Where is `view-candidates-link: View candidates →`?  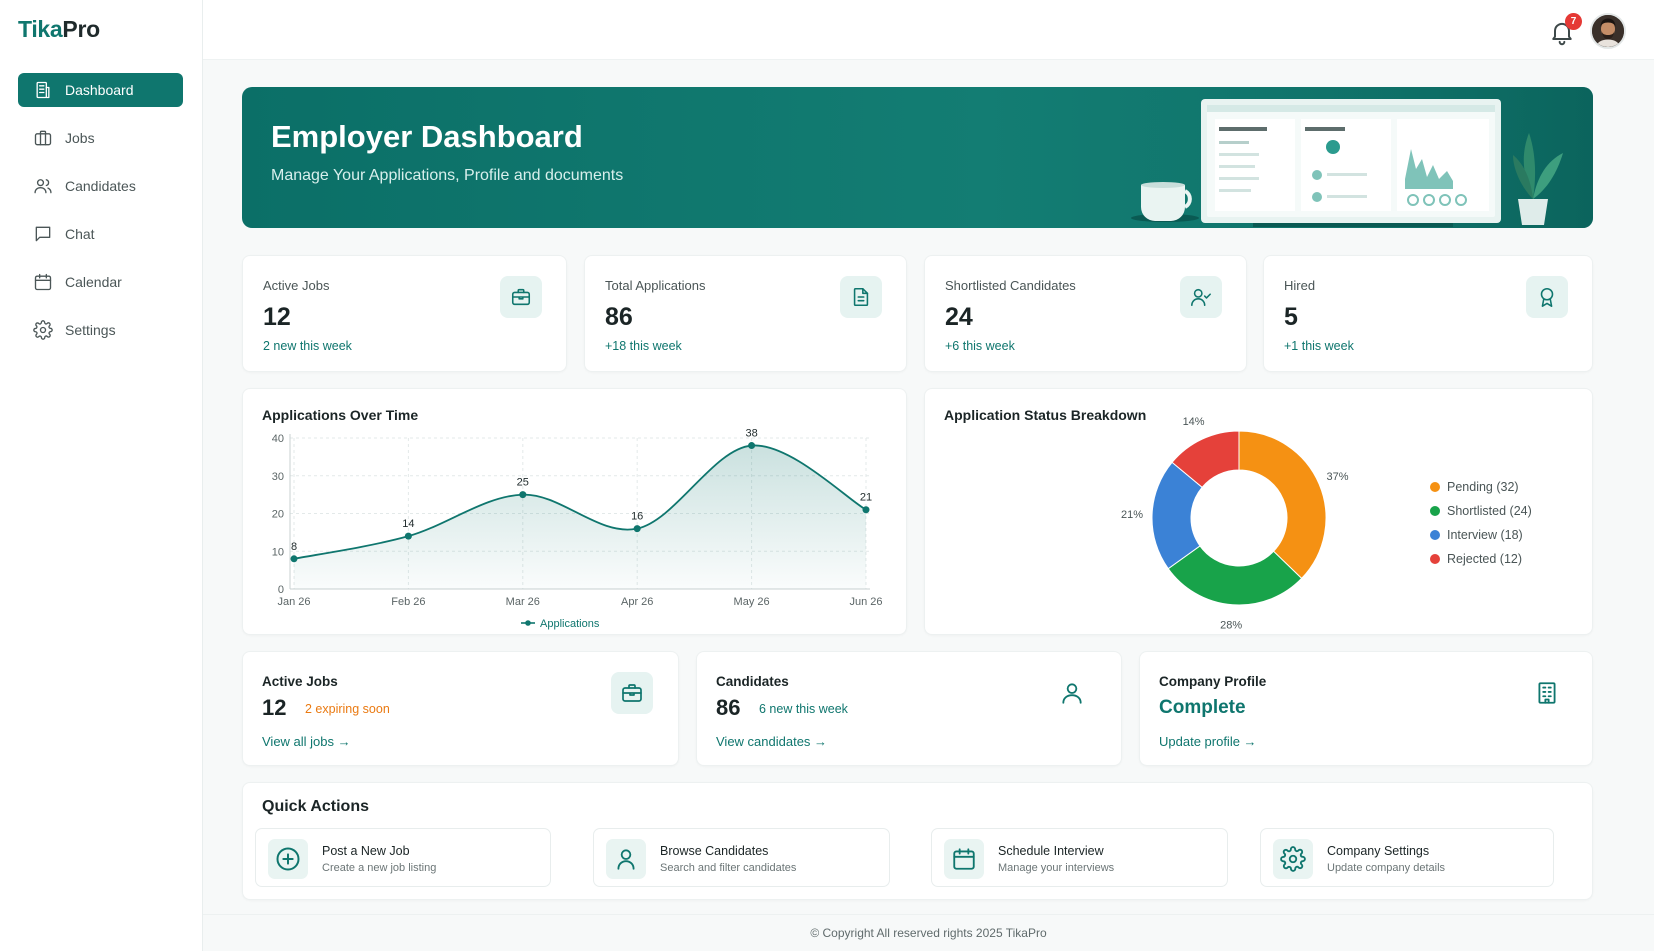
view-candidates-link: View candidates → is located at coordinates (772, 741).